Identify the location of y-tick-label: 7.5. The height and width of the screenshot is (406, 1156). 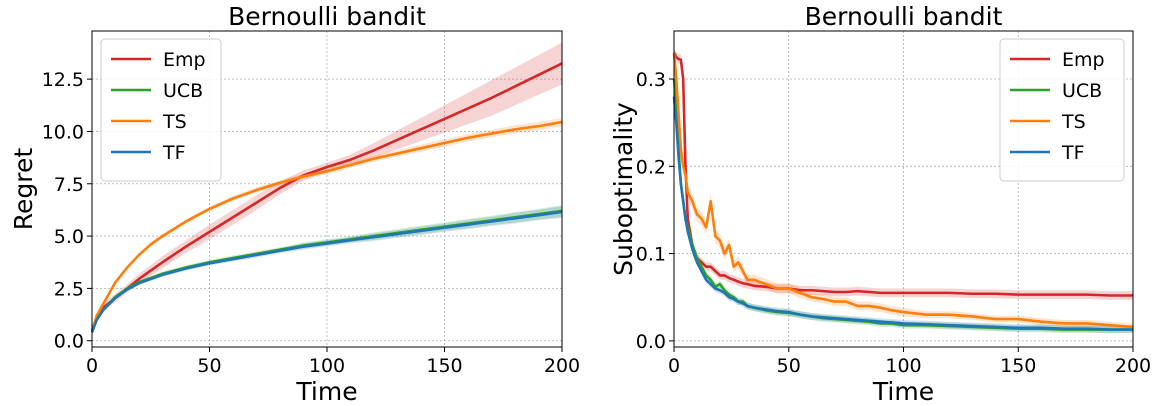
(69, 185).